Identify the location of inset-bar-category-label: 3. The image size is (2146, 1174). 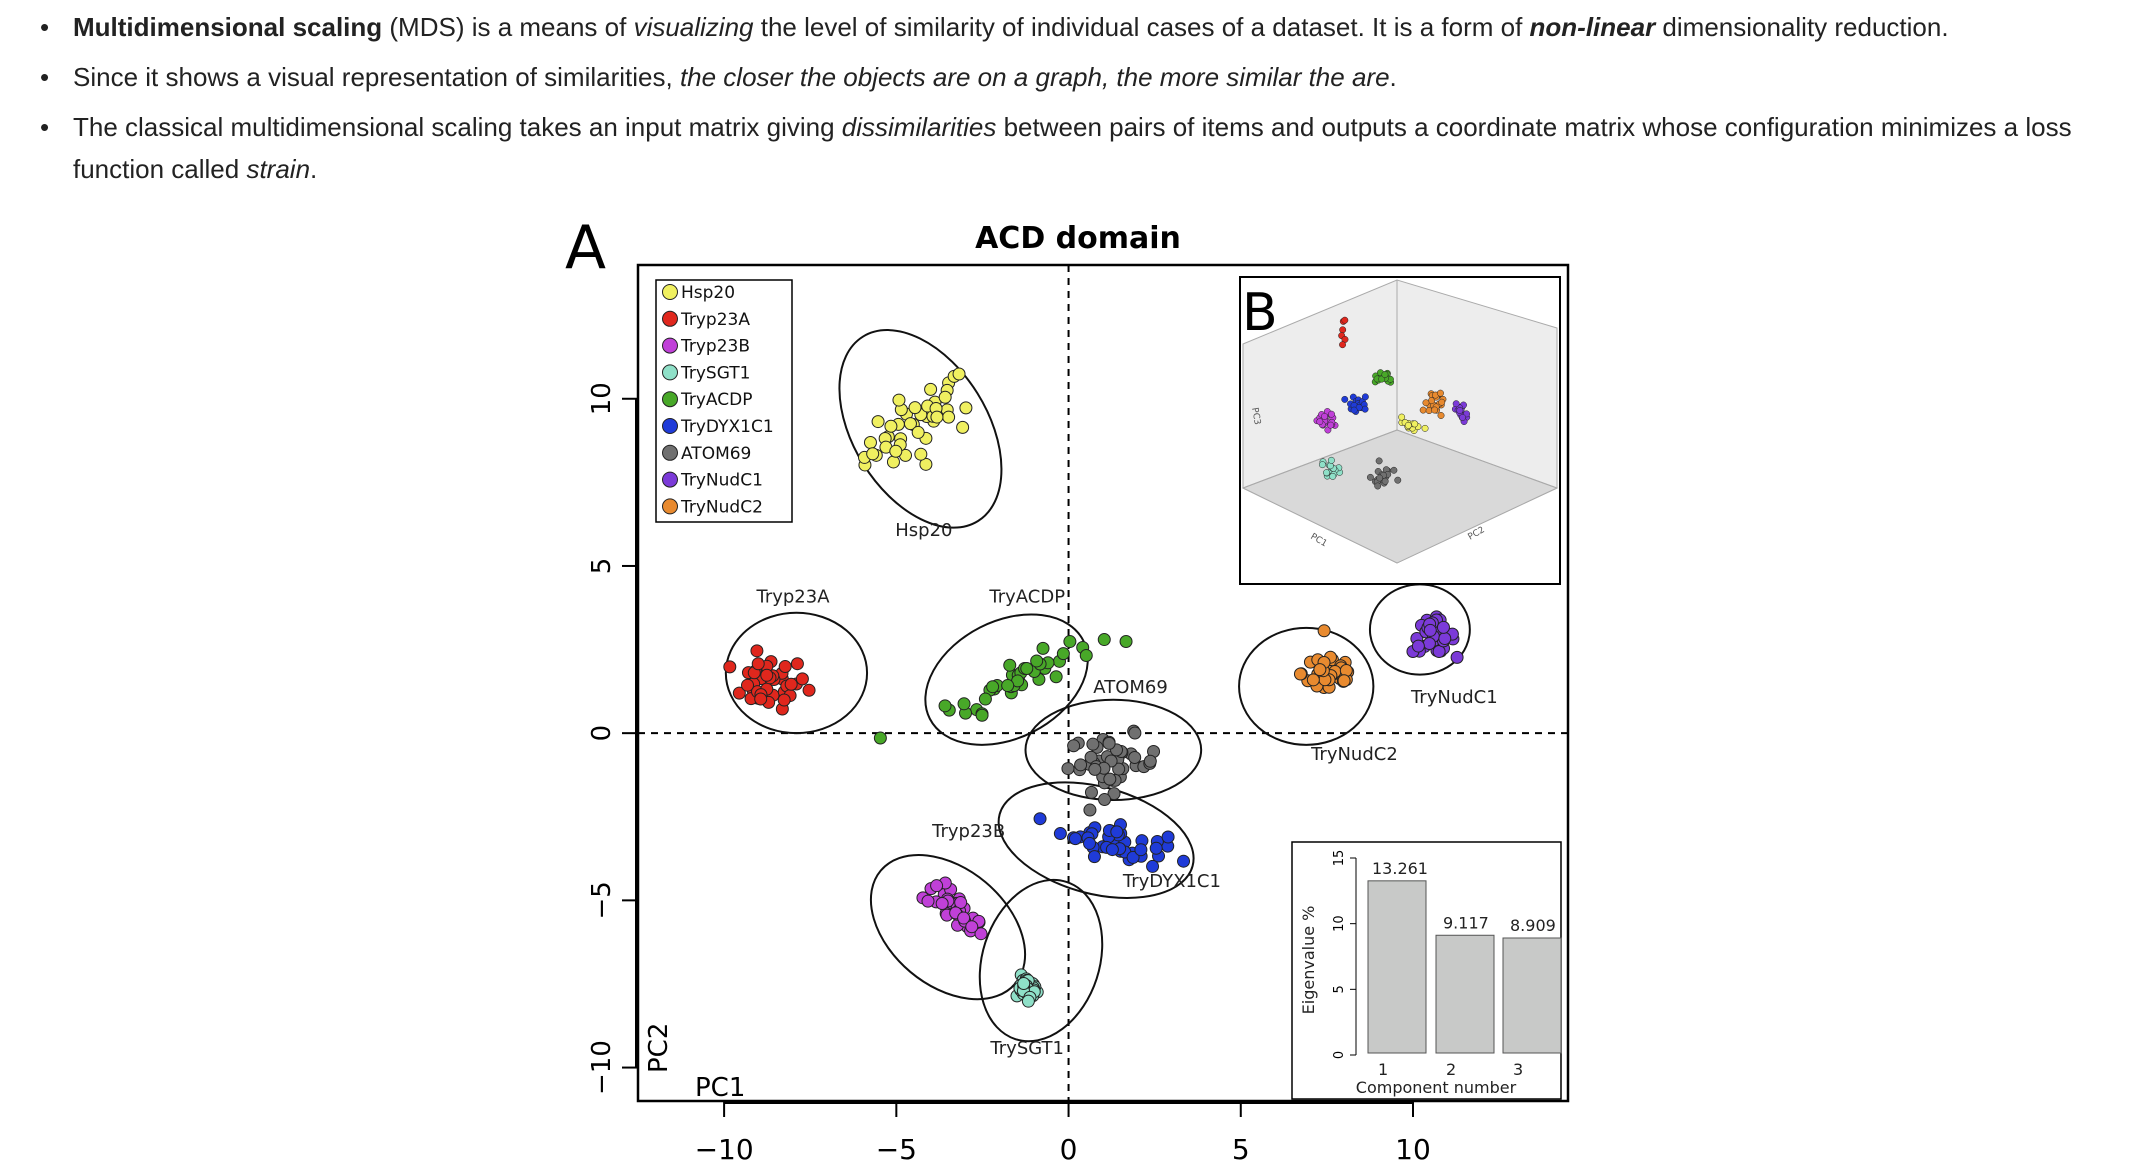
(1518, 1069).